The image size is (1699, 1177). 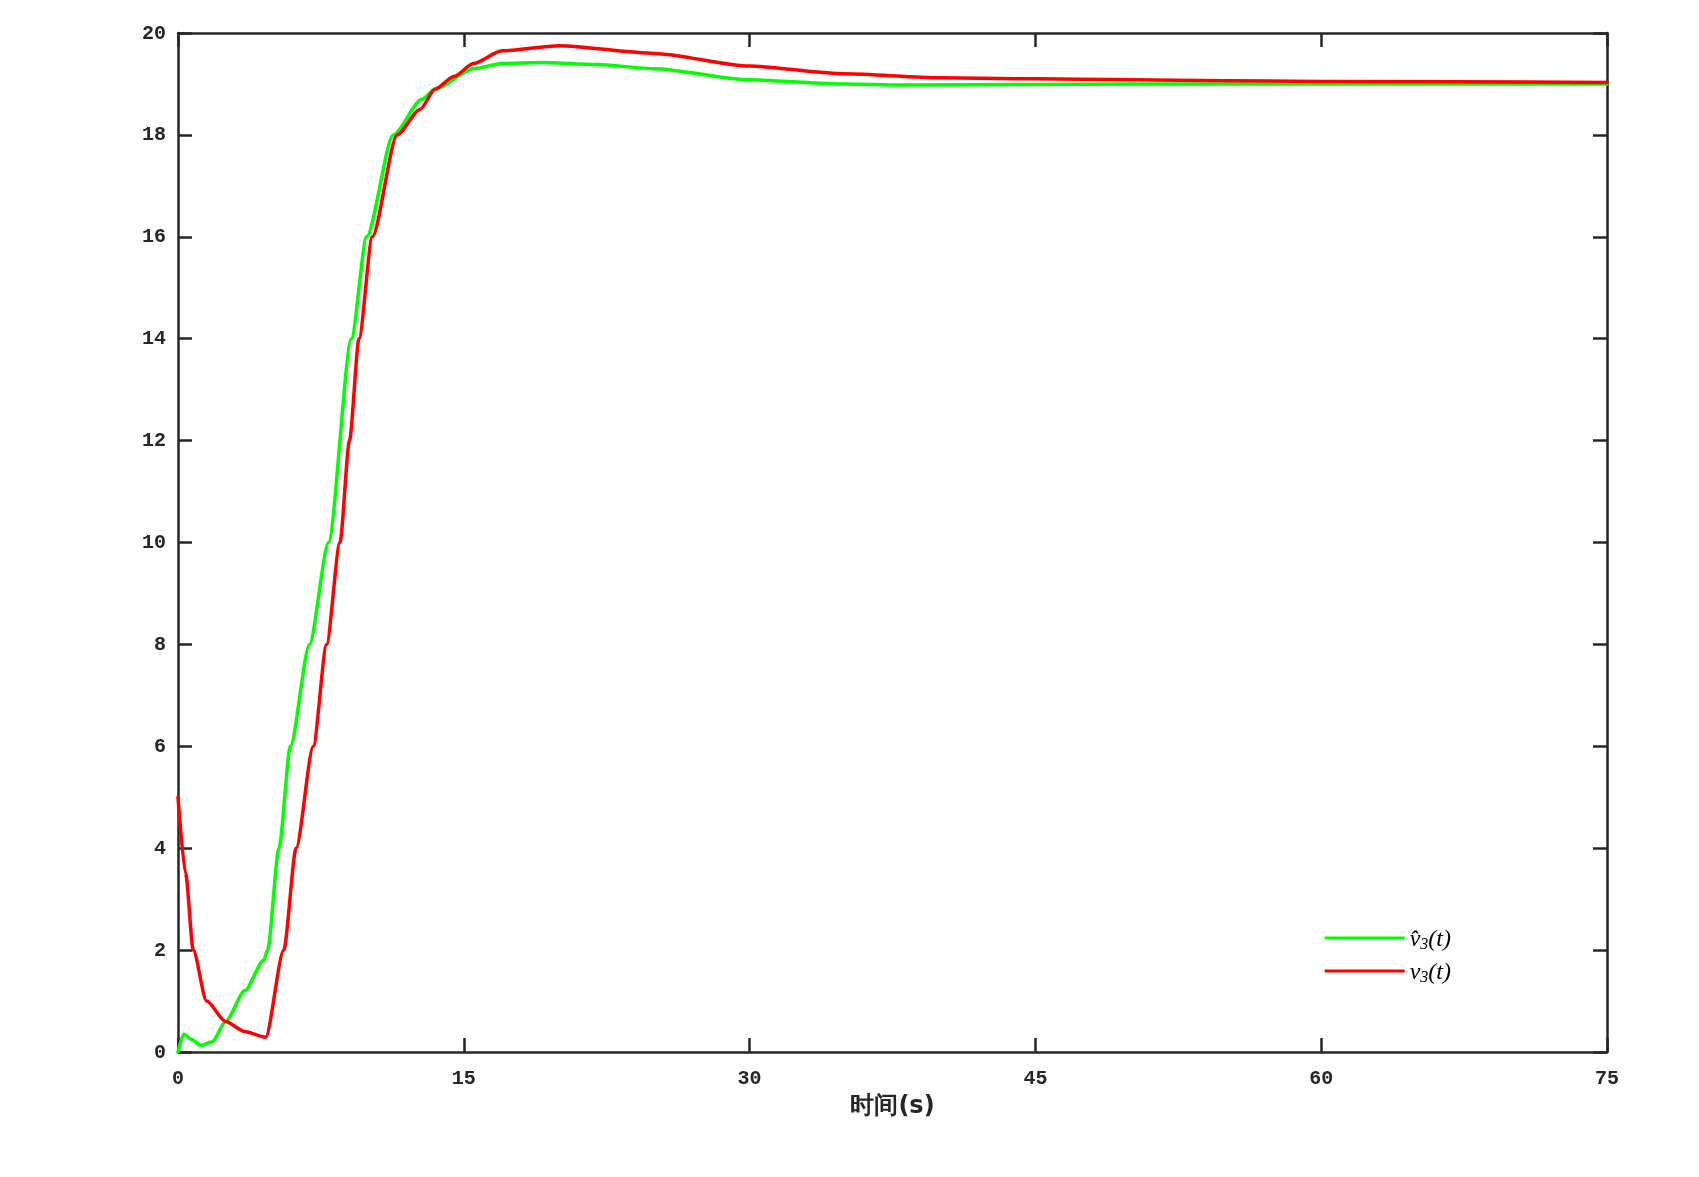 What do you see at coordinates (178, 1078) in the screenshot?
I see `x-tick-label: 0` at bounding box center [178, 1078].